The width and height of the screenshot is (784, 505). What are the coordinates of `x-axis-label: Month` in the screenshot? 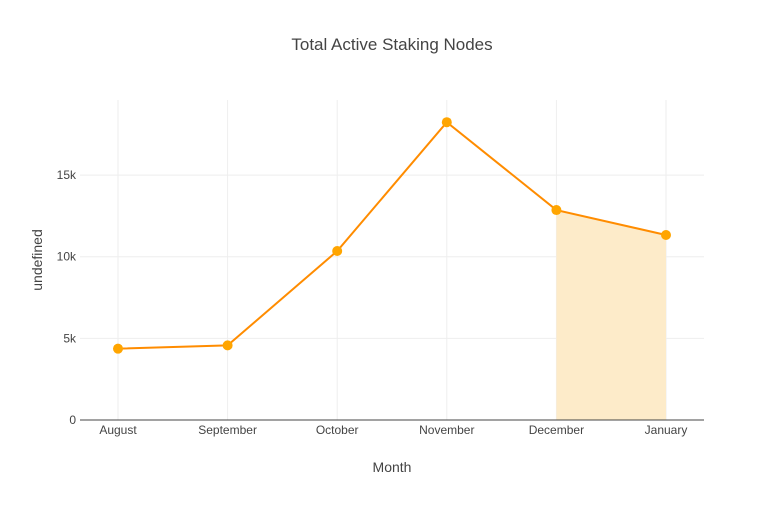 It's located at (392, 467).